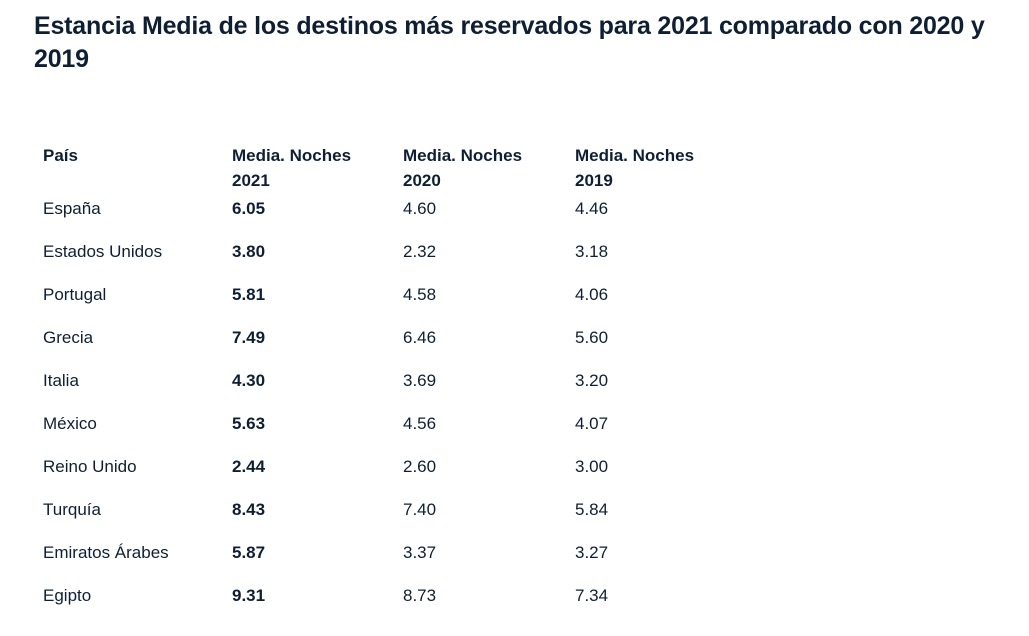 The image size is (1029, 636). I want to click on cell-noches-2021: 5.87, so click(249, 552).